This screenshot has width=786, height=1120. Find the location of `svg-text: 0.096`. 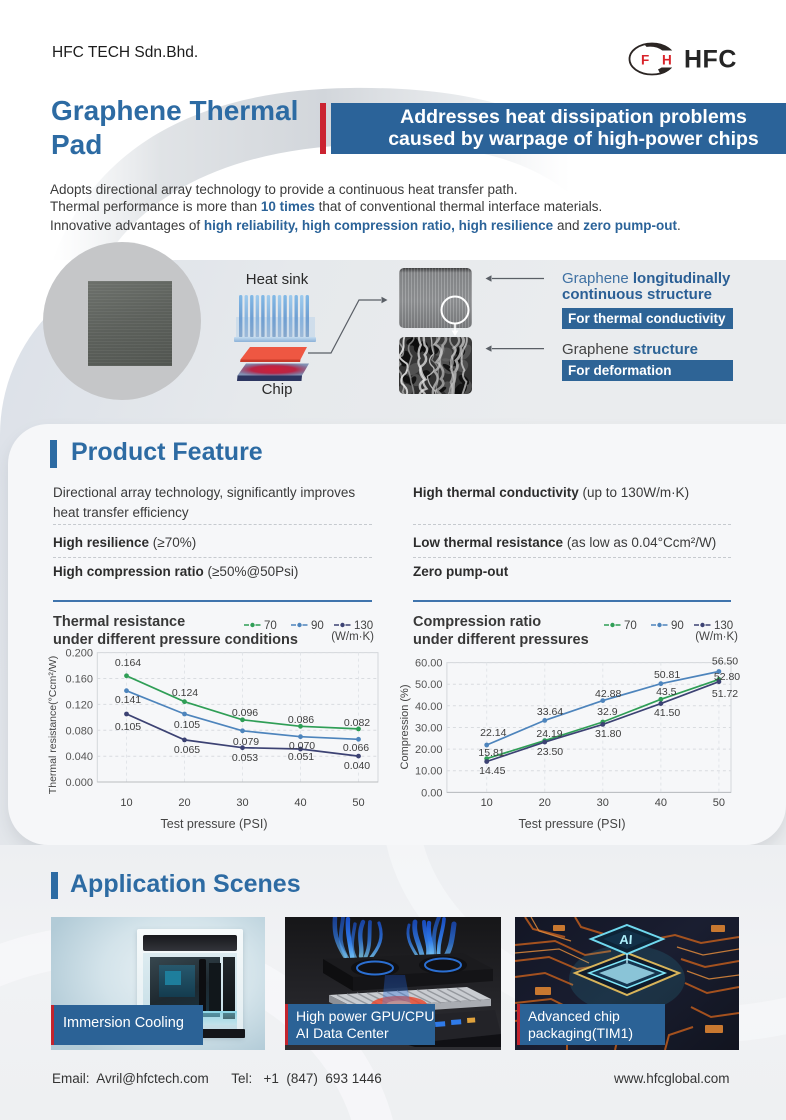

svg-text: 0.096 is located at coordinates (245, 713).